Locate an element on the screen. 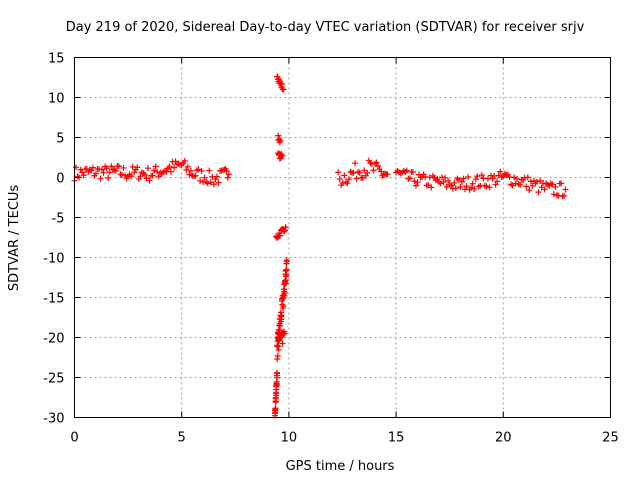 Image resolution: width=640 pixels, height=480 pixels. x-tick-label: 25 is located at coordinates (610, 438).